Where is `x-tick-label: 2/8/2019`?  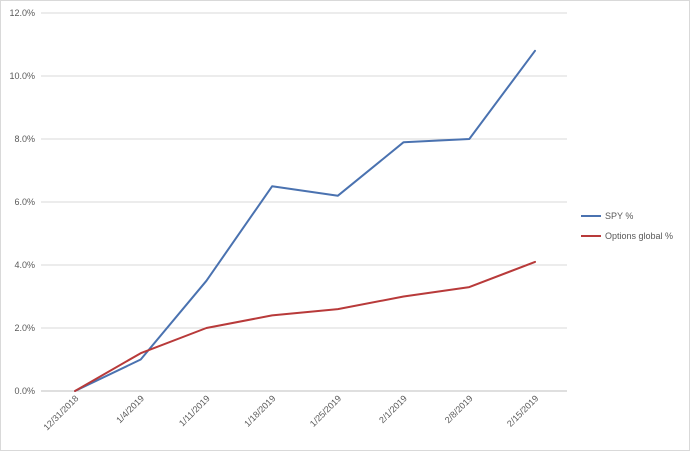
x-tick-label: 2/8/2019 is located at coordinates (459, 409).